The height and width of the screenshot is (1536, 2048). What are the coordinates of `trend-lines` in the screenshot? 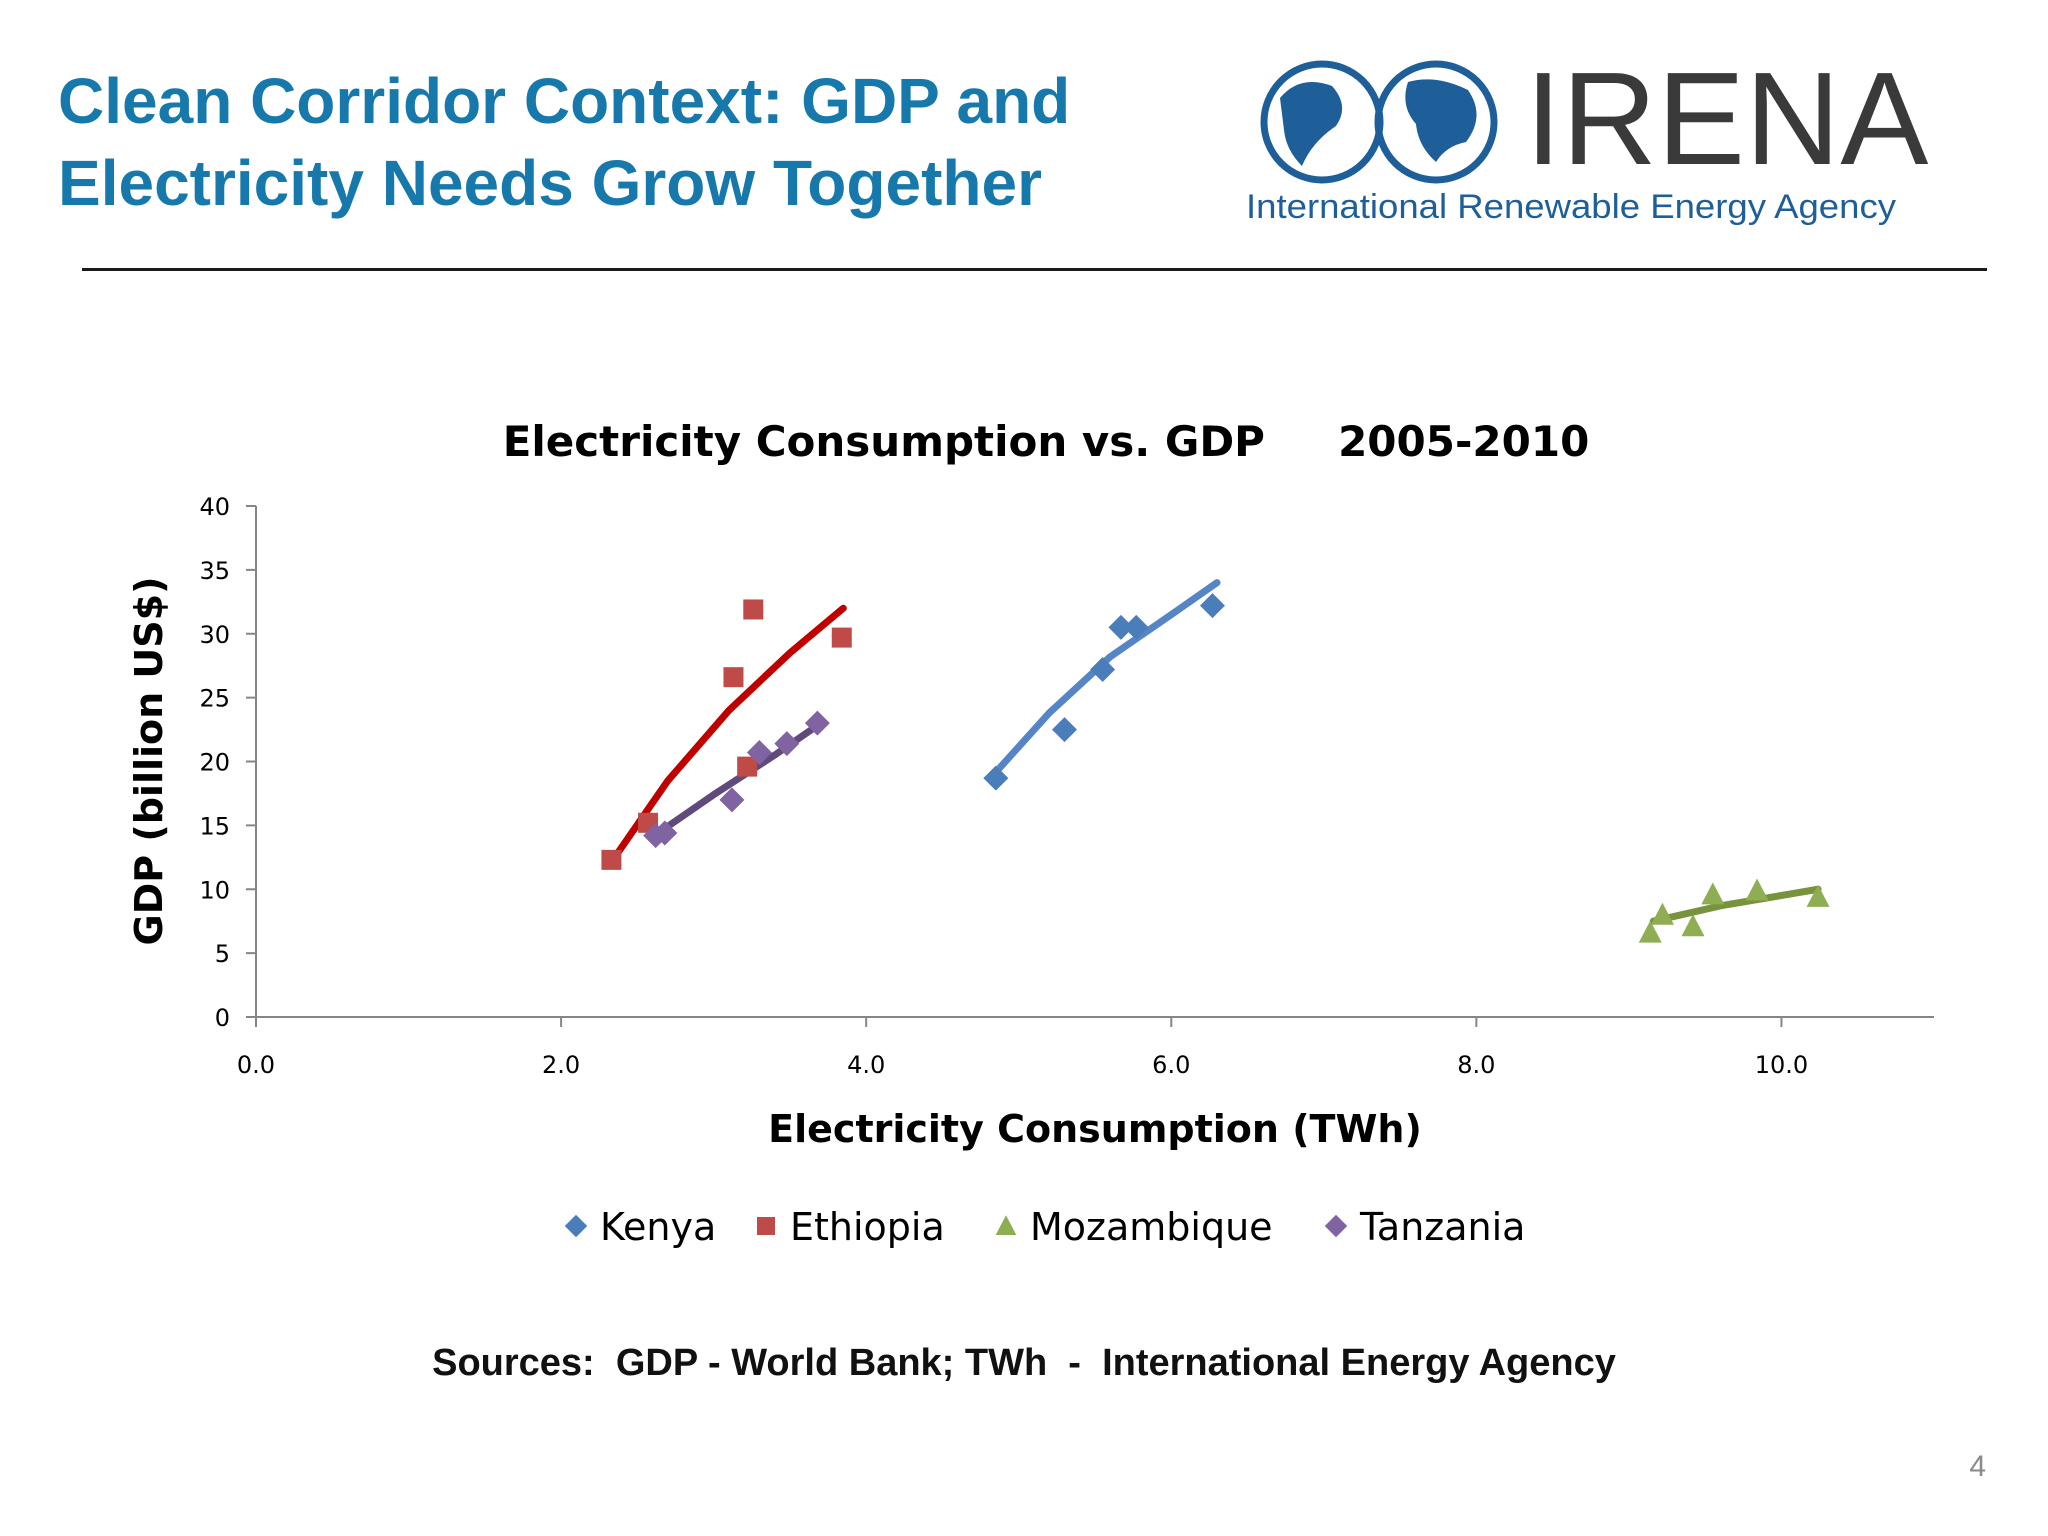 It's located at (1215, 752).